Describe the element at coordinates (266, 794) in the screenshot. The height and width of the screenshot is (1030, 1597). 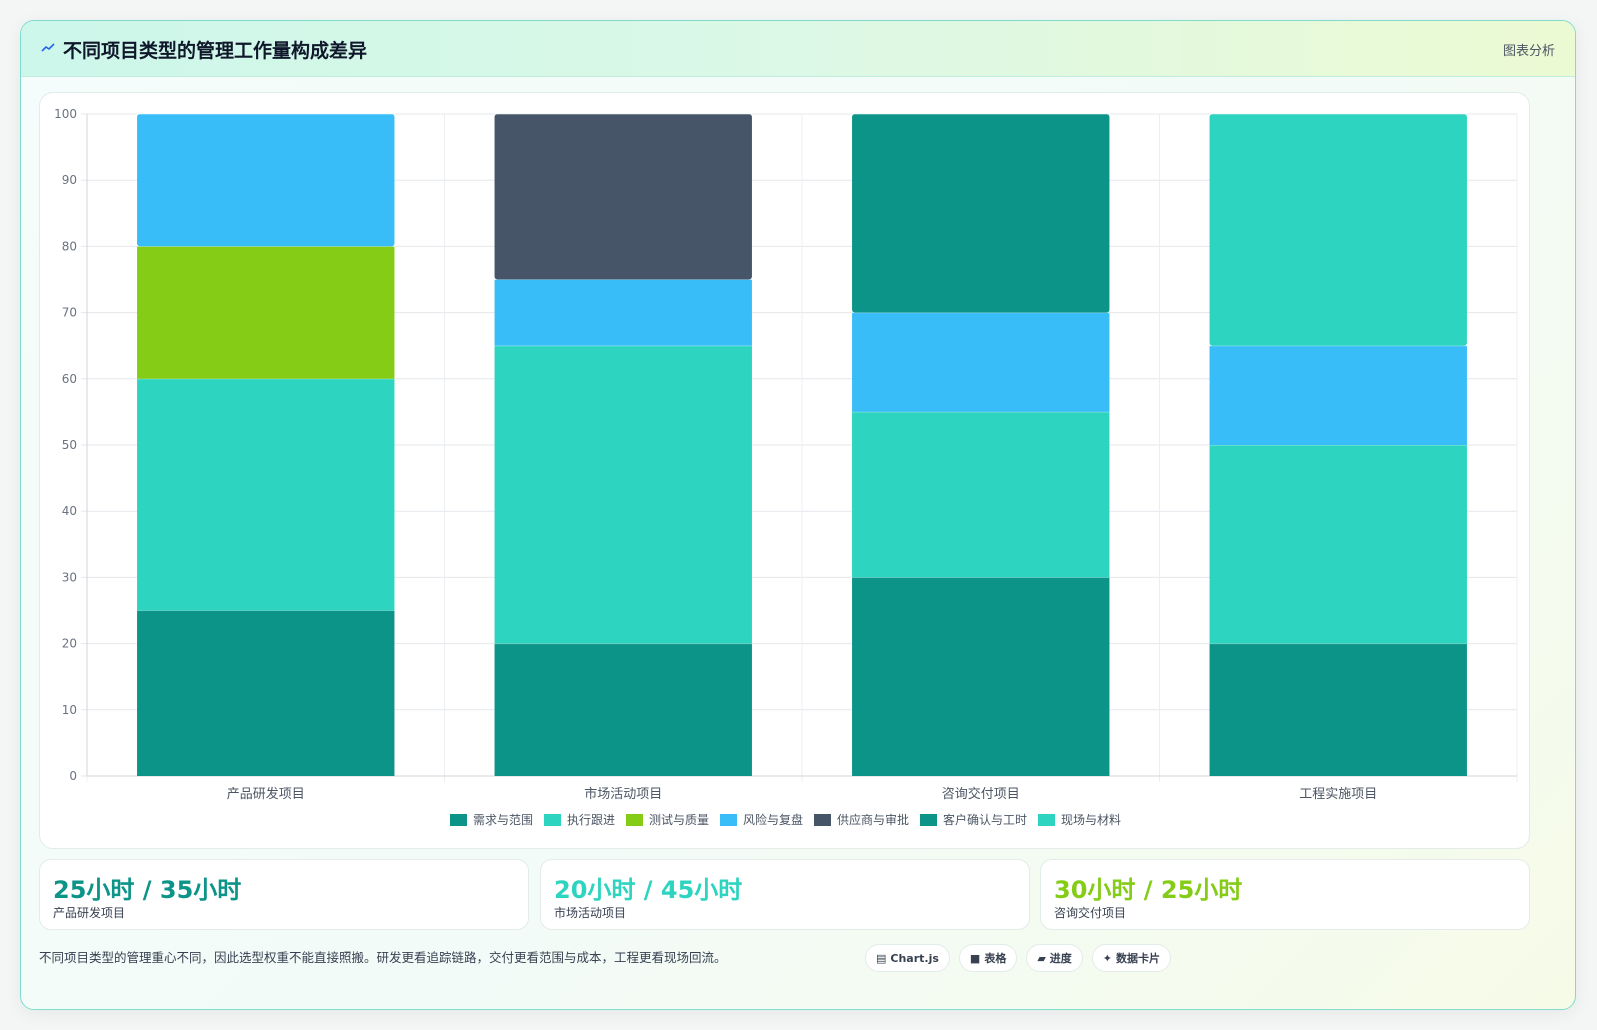
I see `x-tick-label: 产品研发项目` at that location.